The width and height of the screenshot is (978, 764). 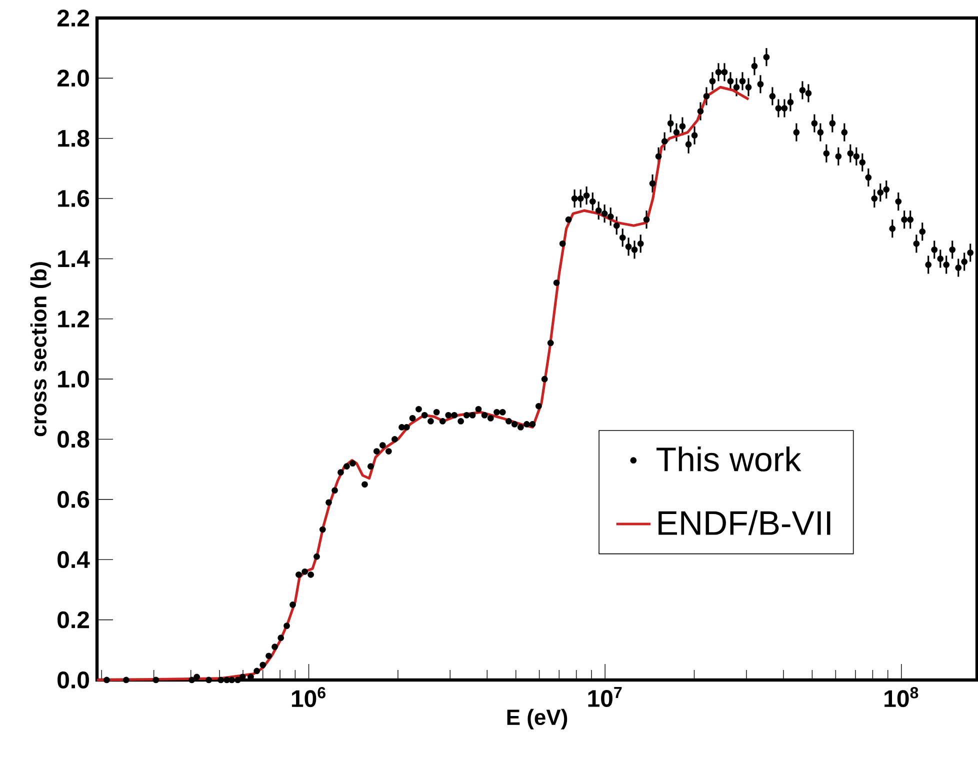 What do you see at coordinates (74, 319) in the screenshot?
I see `y-tick-label: 1.2` at bounding box center [74, 319].